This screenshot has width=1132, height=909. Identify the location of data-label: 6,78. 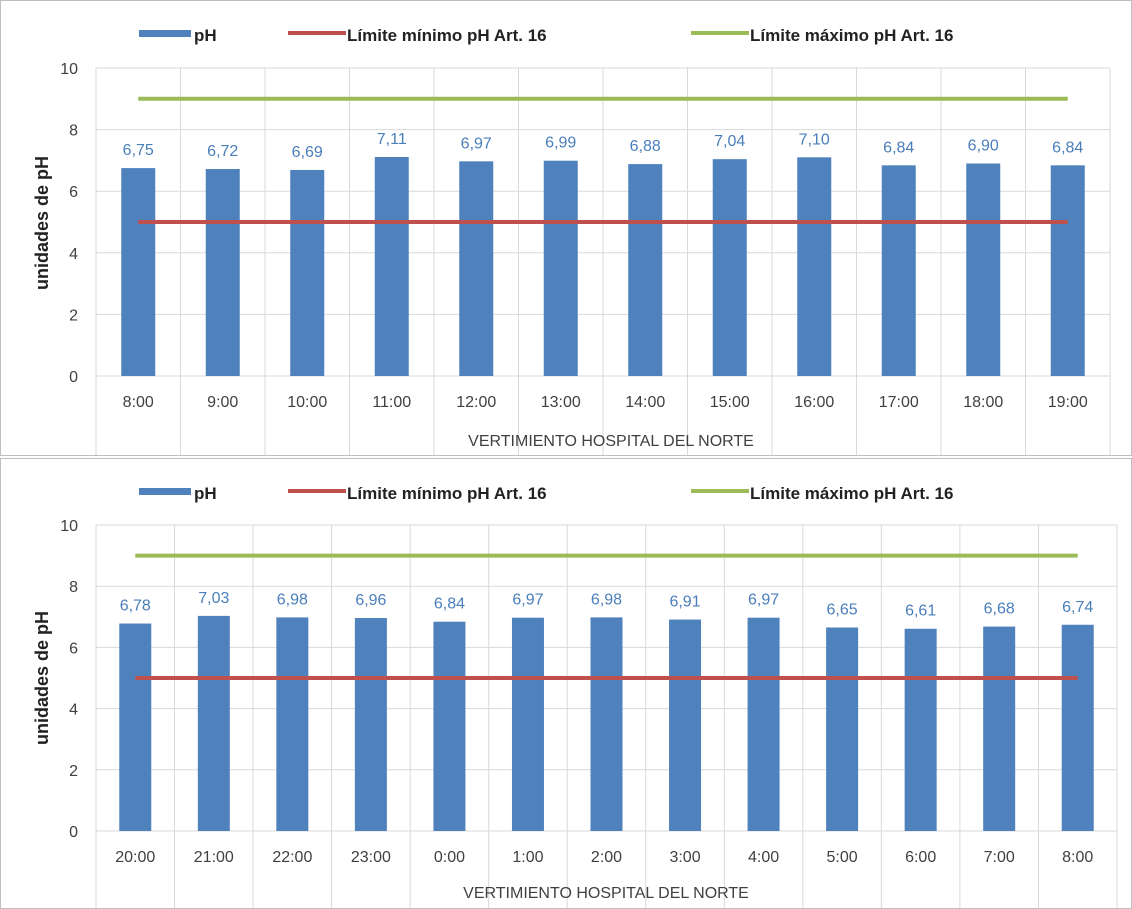
(135, 606).